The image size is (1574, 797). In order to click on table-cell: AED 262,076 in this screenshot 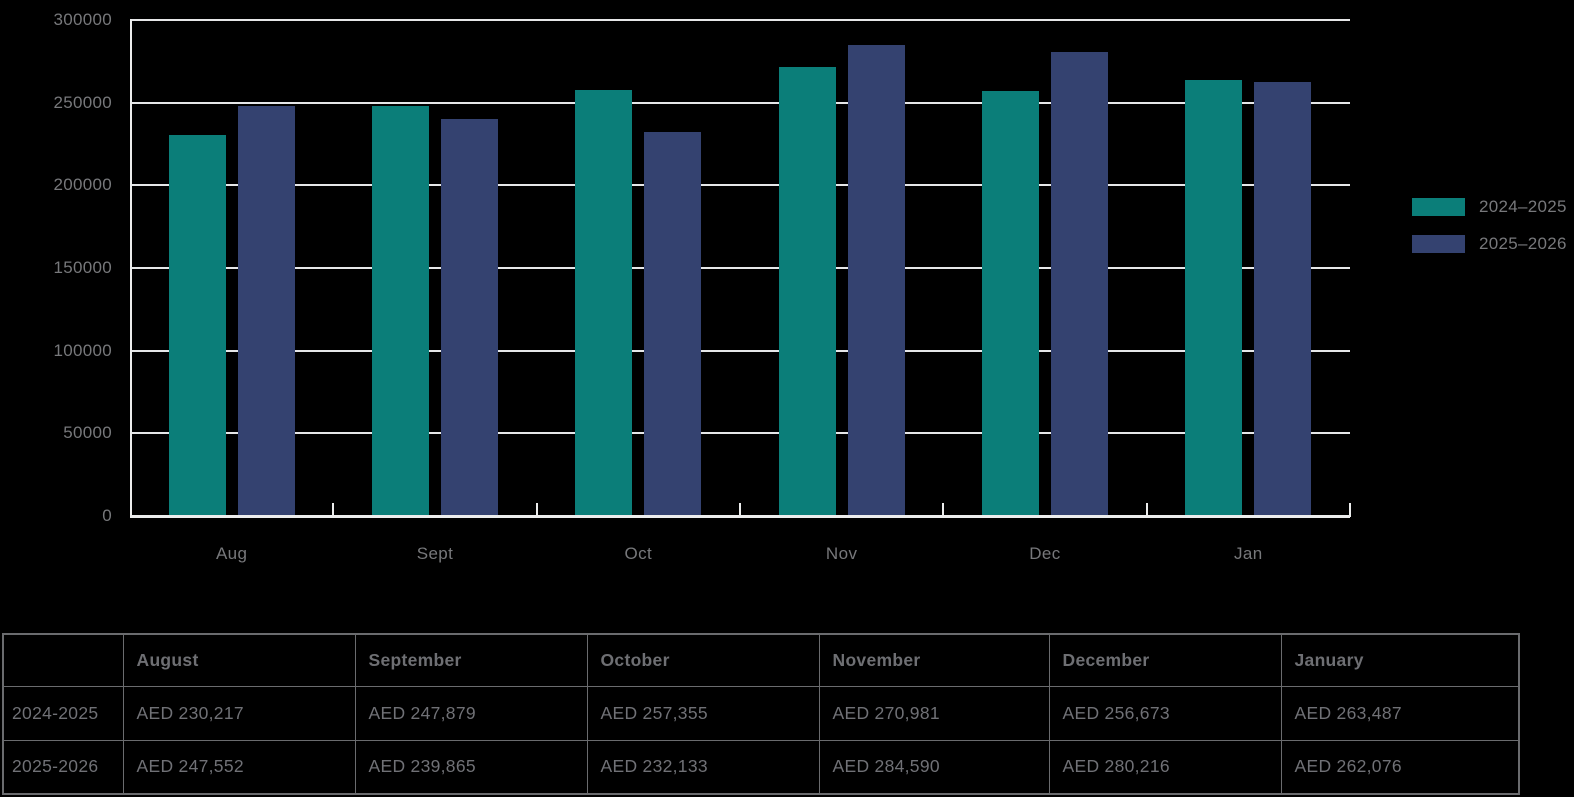, I will do `click(1400, 767)`.